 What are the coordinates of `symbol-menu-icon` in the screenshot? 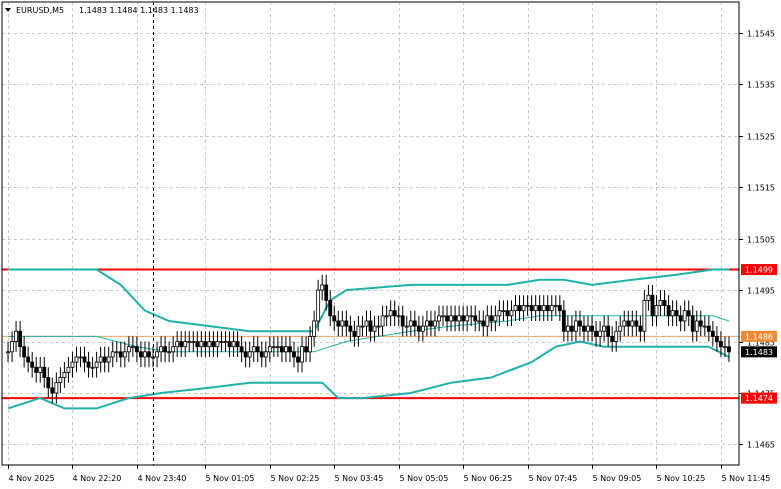 It's located at (8, 10).